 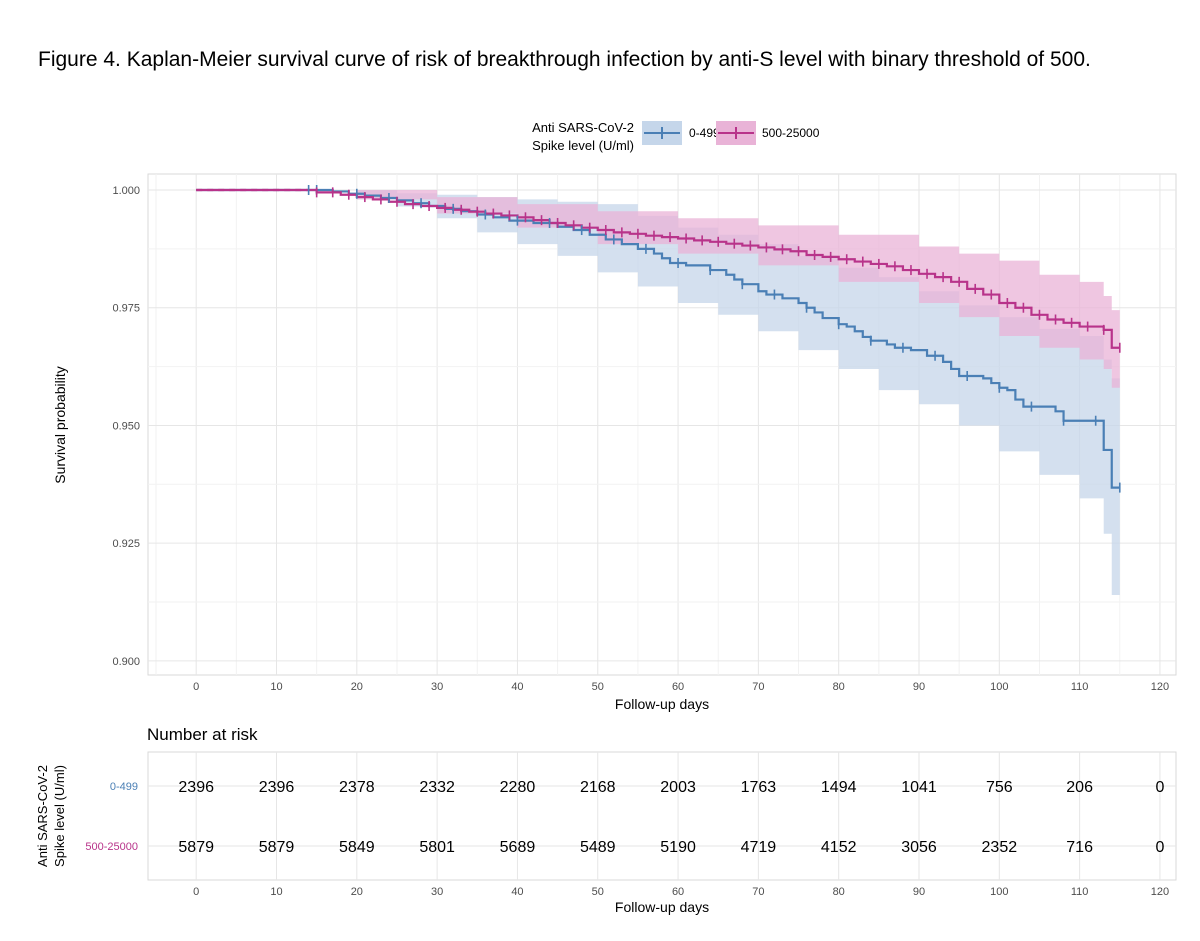 I want to click on legend-key-high, so click(x=736, y=133).